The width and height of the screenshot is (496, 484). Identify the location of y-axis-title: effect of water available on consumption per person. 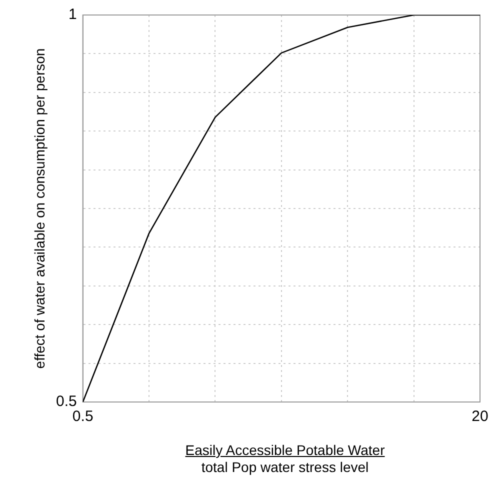
(40, 209).